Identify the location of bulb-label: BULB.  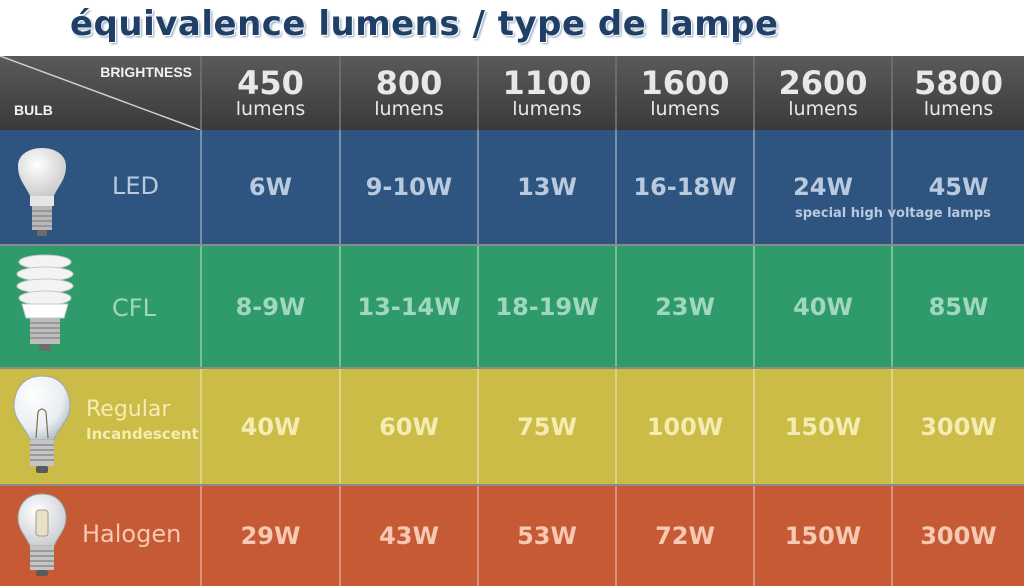
(33, 110).